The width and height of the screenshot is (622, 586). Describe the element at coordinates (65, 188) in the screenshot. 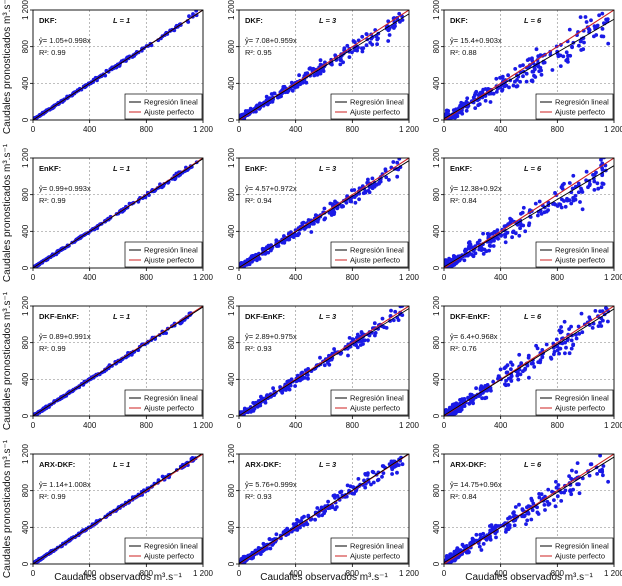

I see `regression-equation: ŷ= 0.99+0.993x` at that location.